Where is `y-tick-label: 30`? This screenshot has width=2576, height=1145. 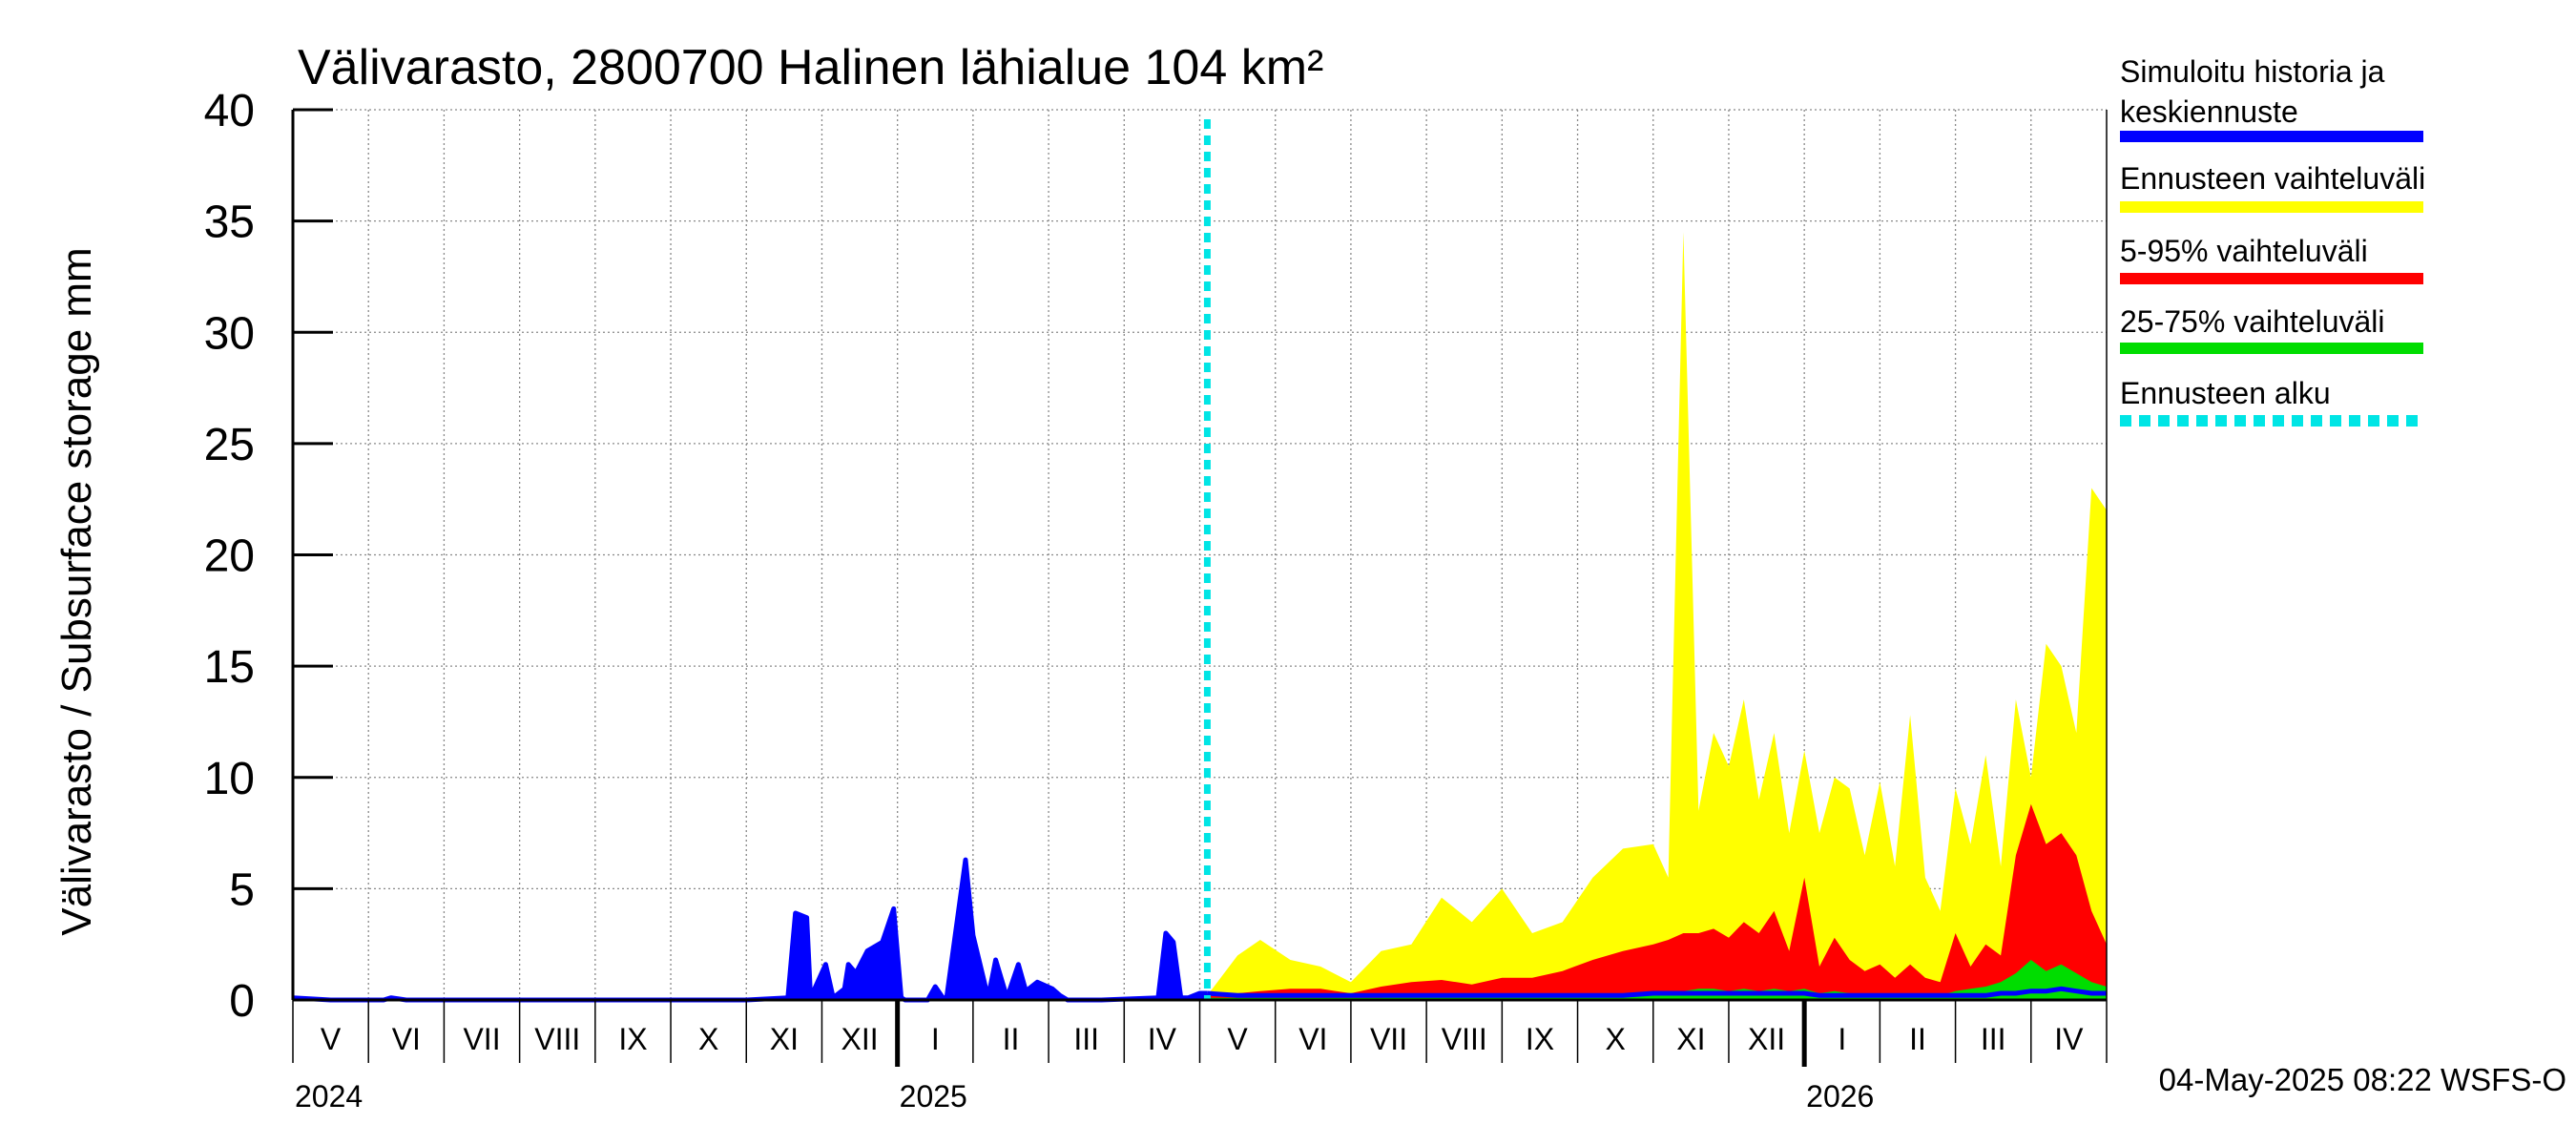
y-tick-label: 30 is located at coordinates (229, 334).